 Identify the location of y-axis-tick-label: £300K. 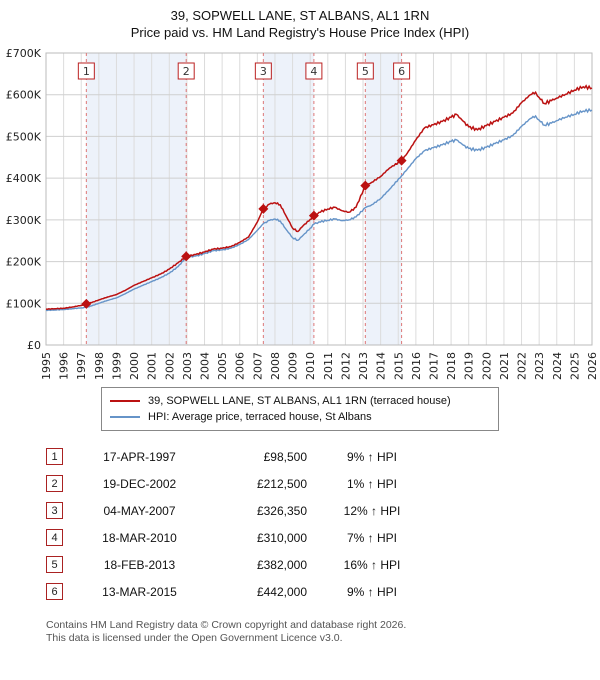
(24, 220).